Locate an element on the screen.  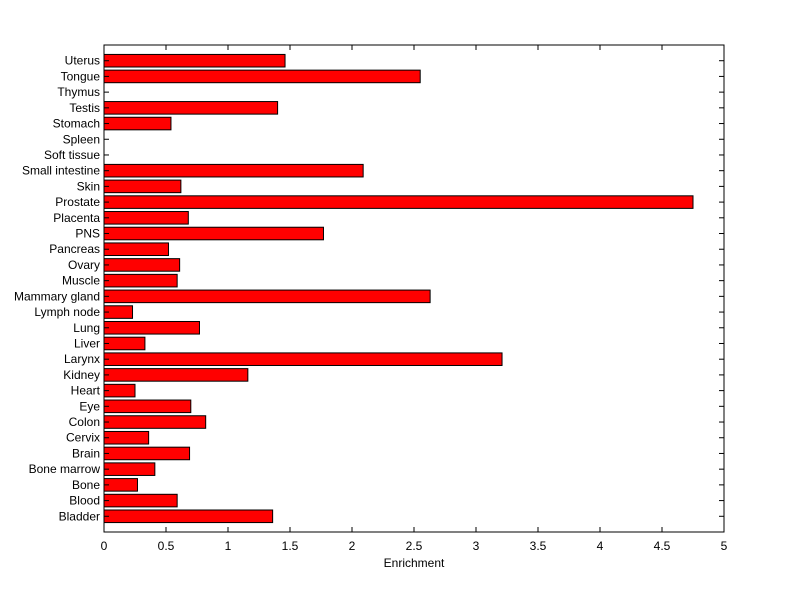
y-tick-label: Soft tissue is located at coordinates (72, 155).